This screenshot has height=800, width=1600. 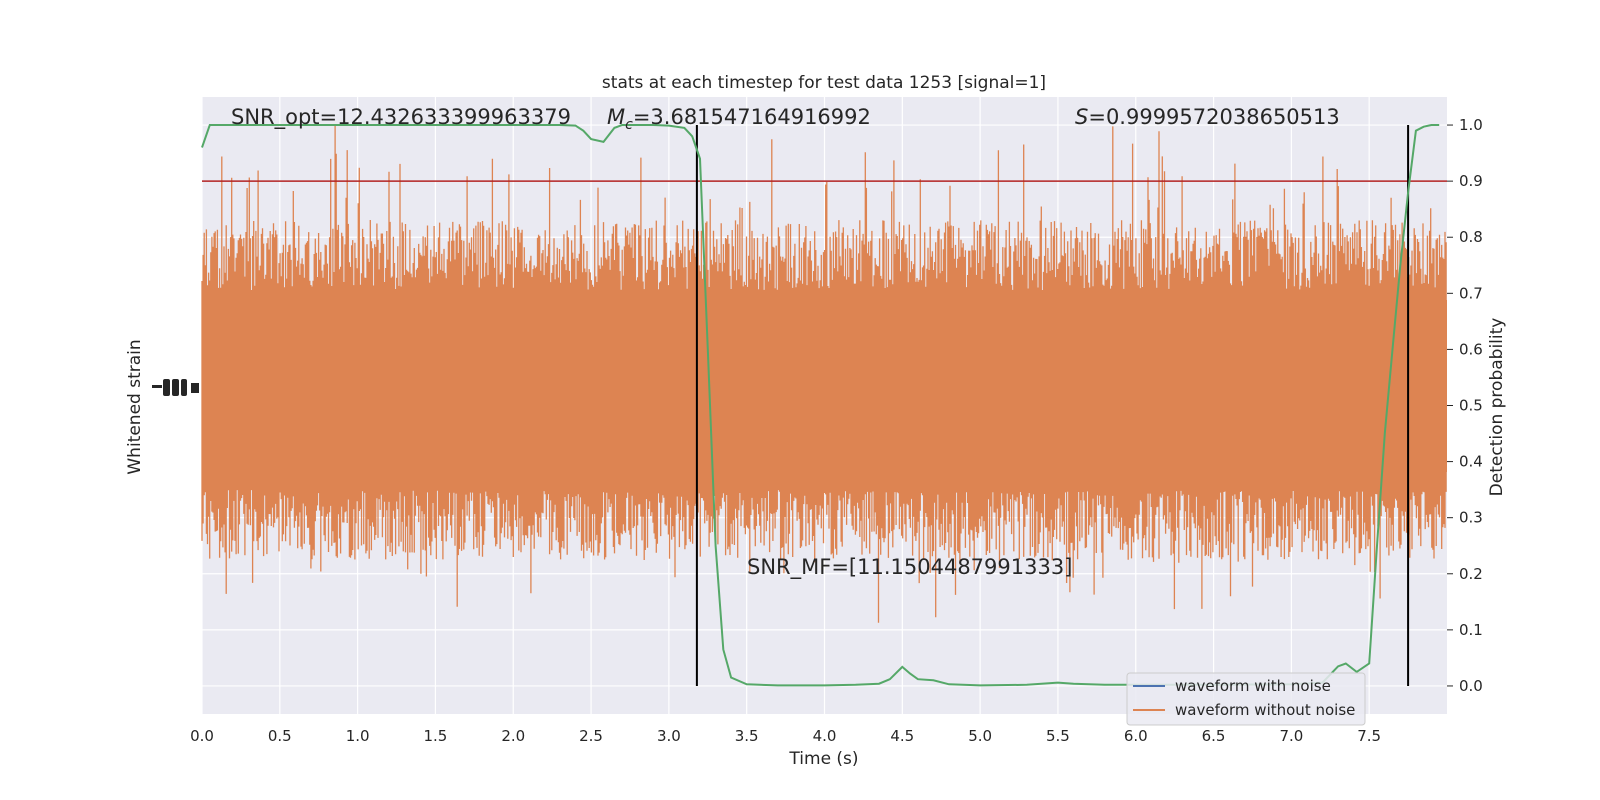 What do you see at coordinates (616, 117) in the screenshot?
I see `chirp-mass-symbol: M` at bounding box center [616, 117].